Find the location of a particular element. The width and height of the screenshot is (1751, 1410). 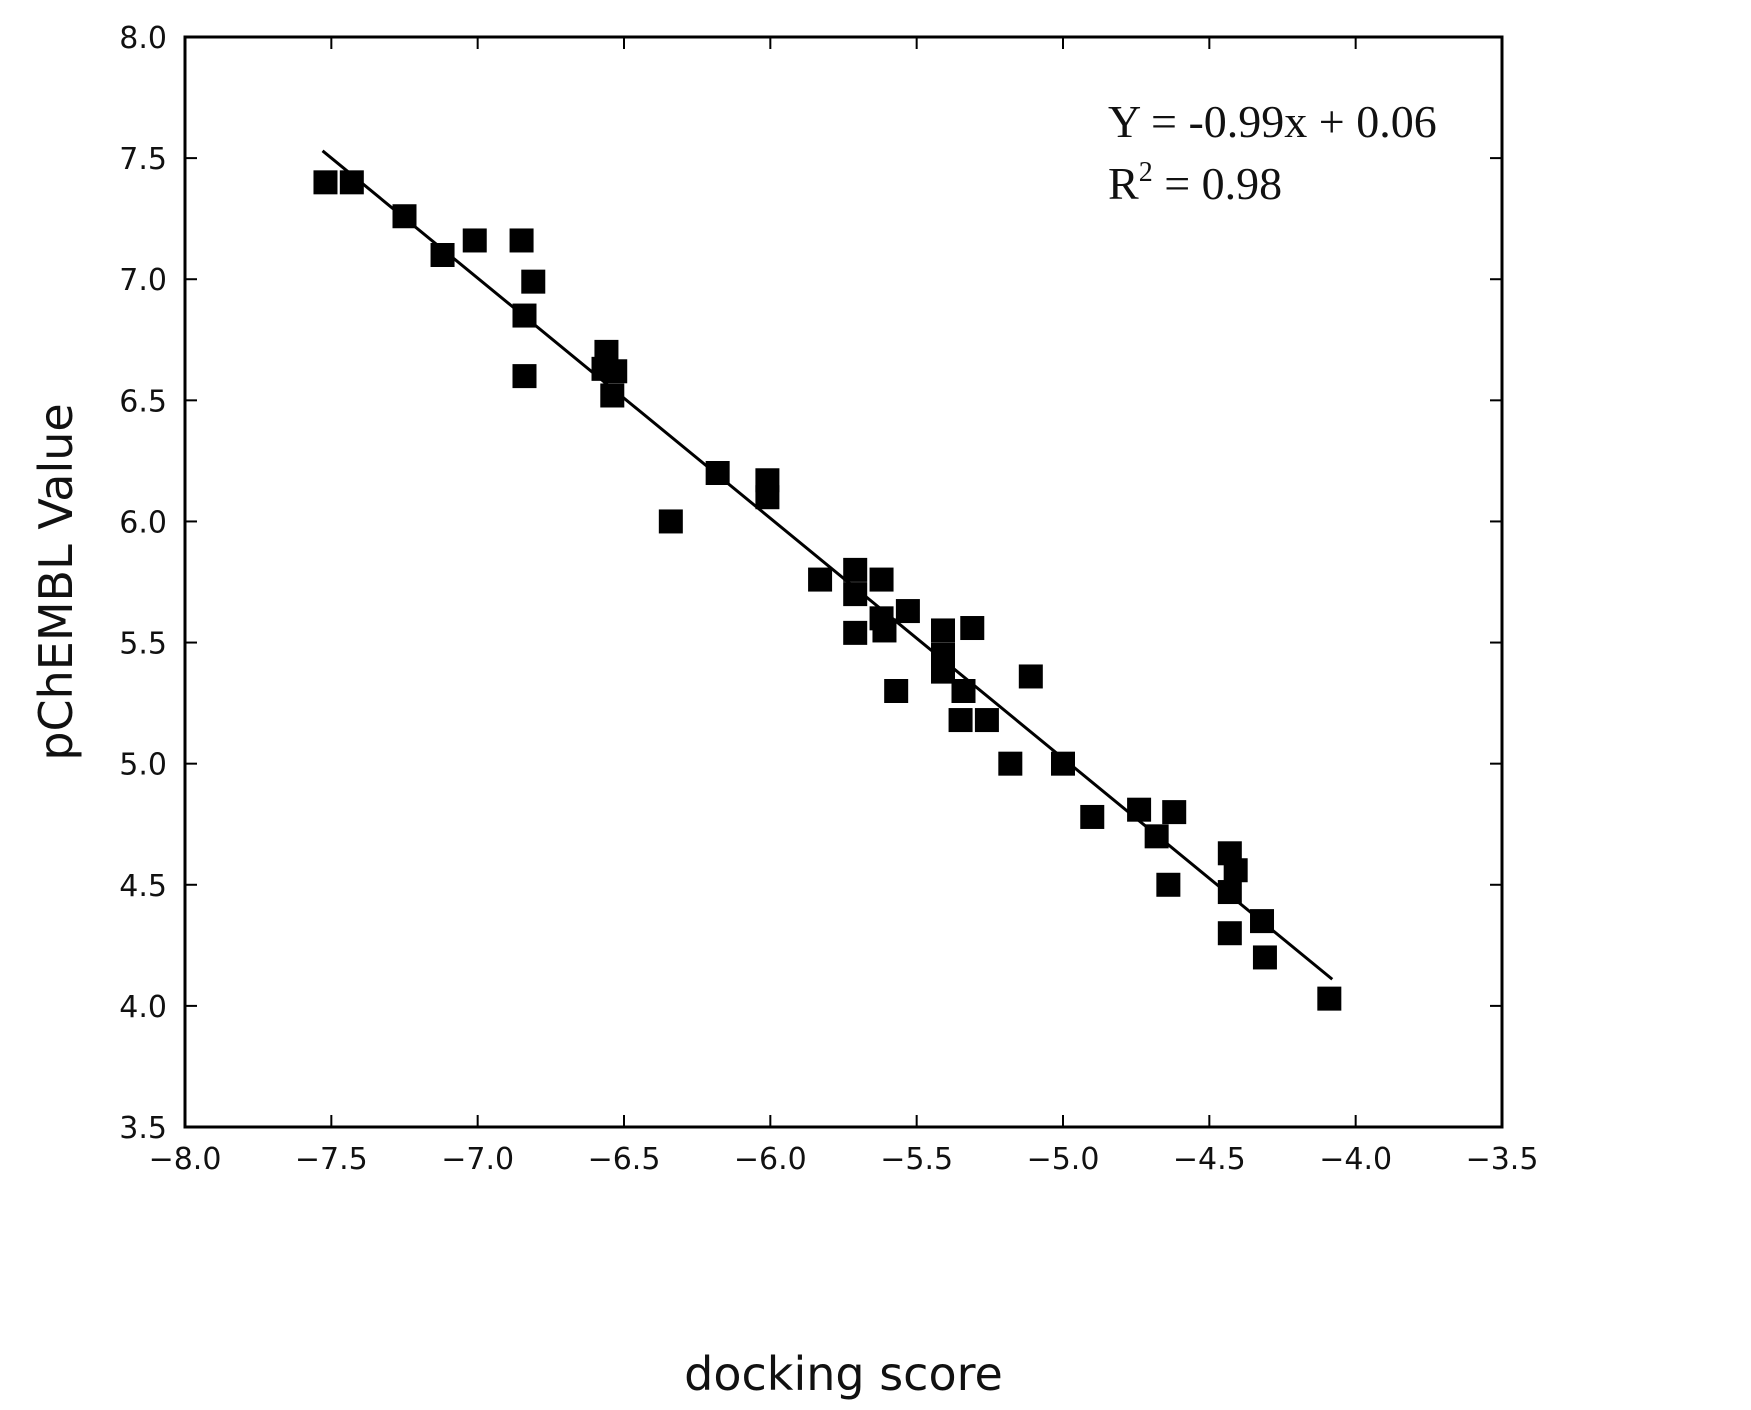

y-tick-label: 6.0 is located at coordinates (143, 522).